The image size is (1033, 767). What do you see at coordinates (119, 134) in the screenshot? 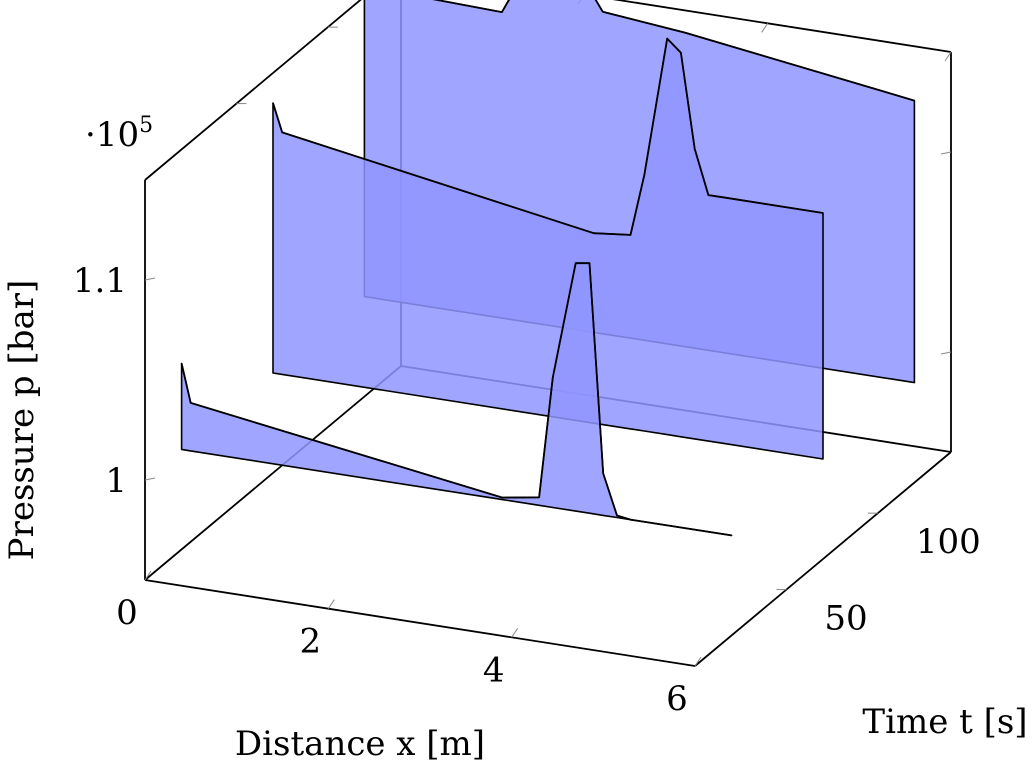
I see `z-multiplier-label: ·105` at bounding box center [119, 134].